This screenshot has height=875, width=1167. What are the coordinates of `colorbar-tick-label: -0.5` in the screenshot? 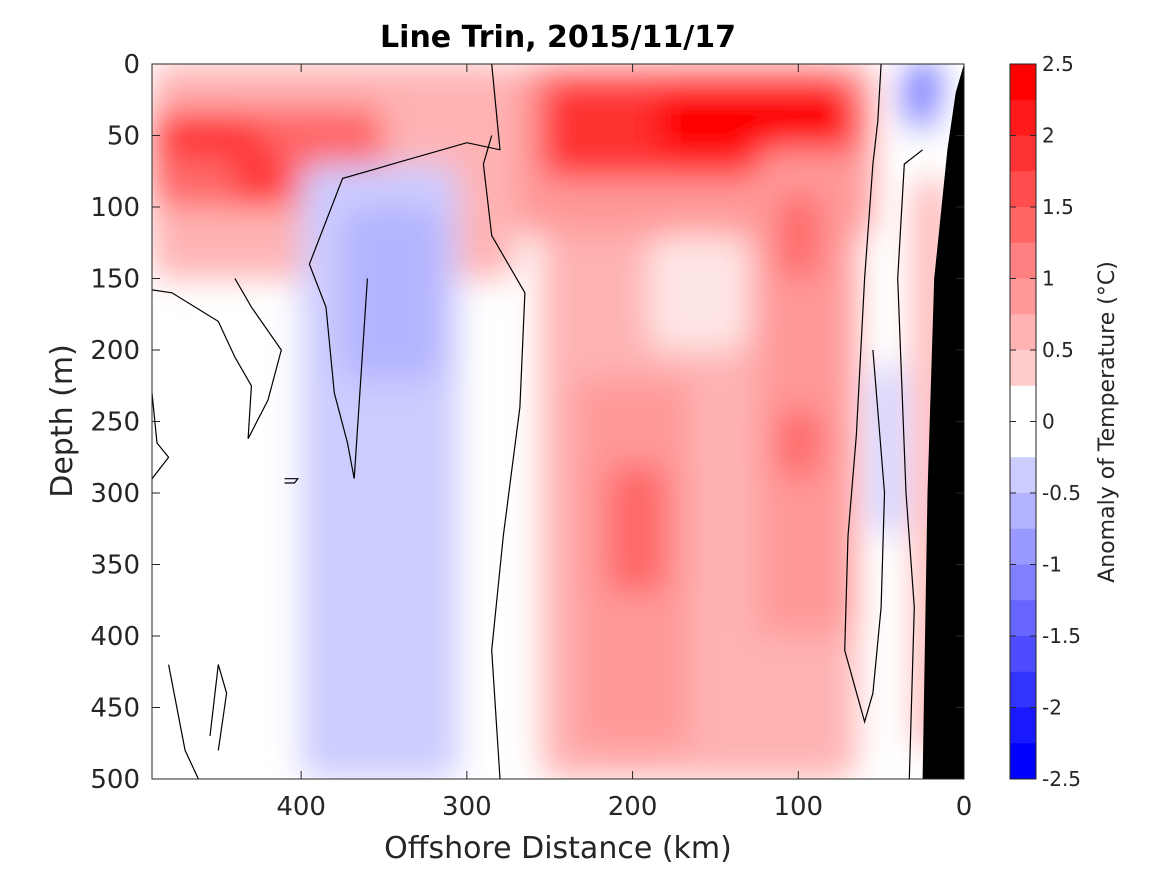 It's located at (1061, 493).